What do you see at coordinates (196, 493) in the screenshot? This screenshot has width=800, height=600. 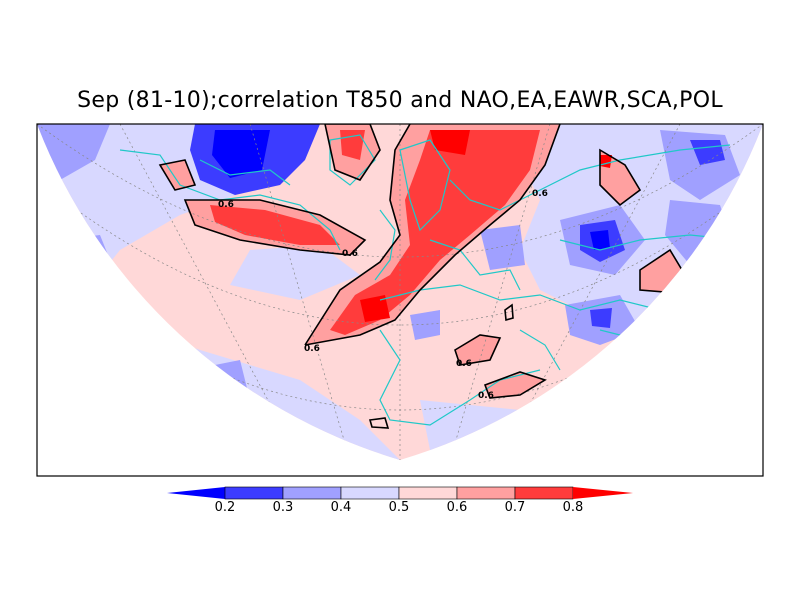 I see `colorbar-min-arrow` at bounding box center [196, 493].